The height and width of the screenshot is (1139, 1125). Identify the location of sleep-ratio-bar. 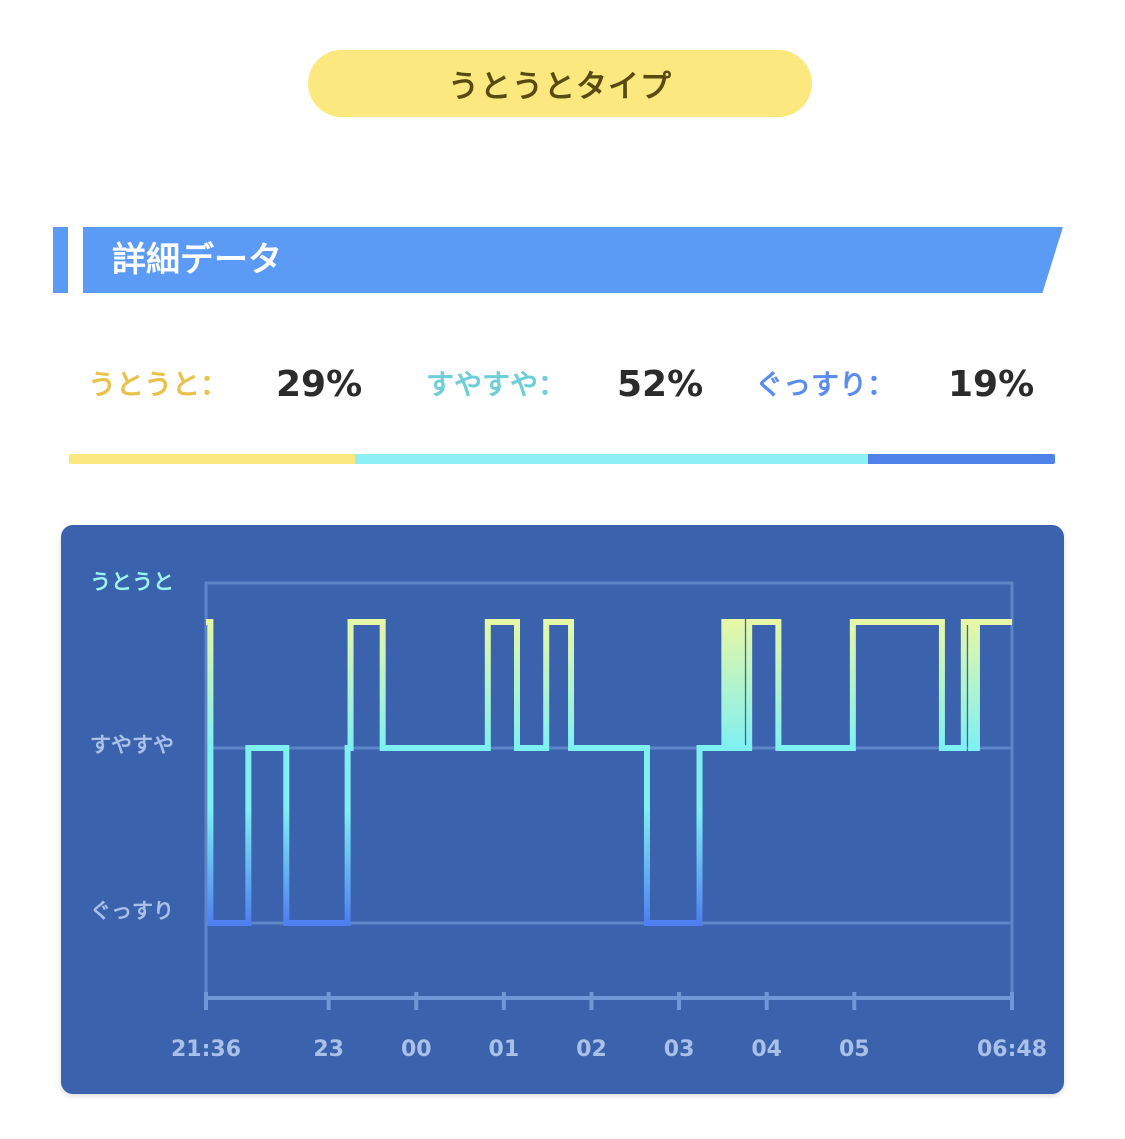
(562, 459).